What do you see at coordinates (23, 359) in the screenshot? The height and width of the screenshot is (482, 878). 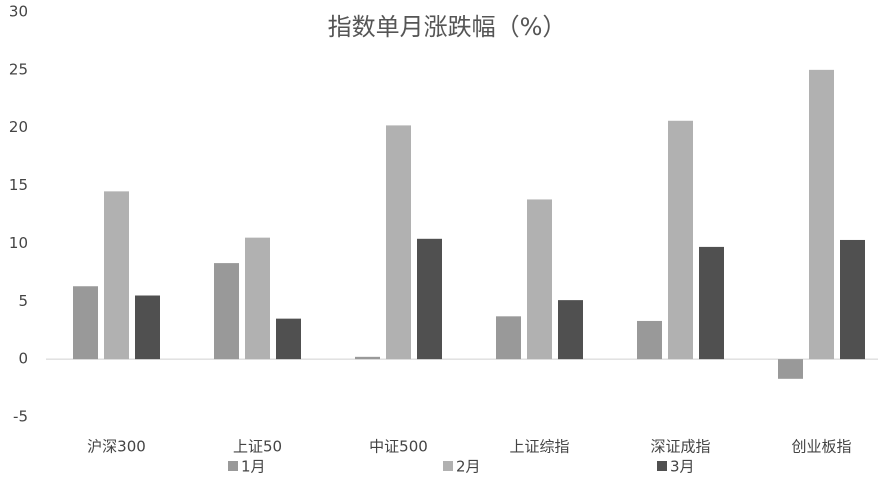 I see `y-tick-label: 0` at bounding box center [23, 359].